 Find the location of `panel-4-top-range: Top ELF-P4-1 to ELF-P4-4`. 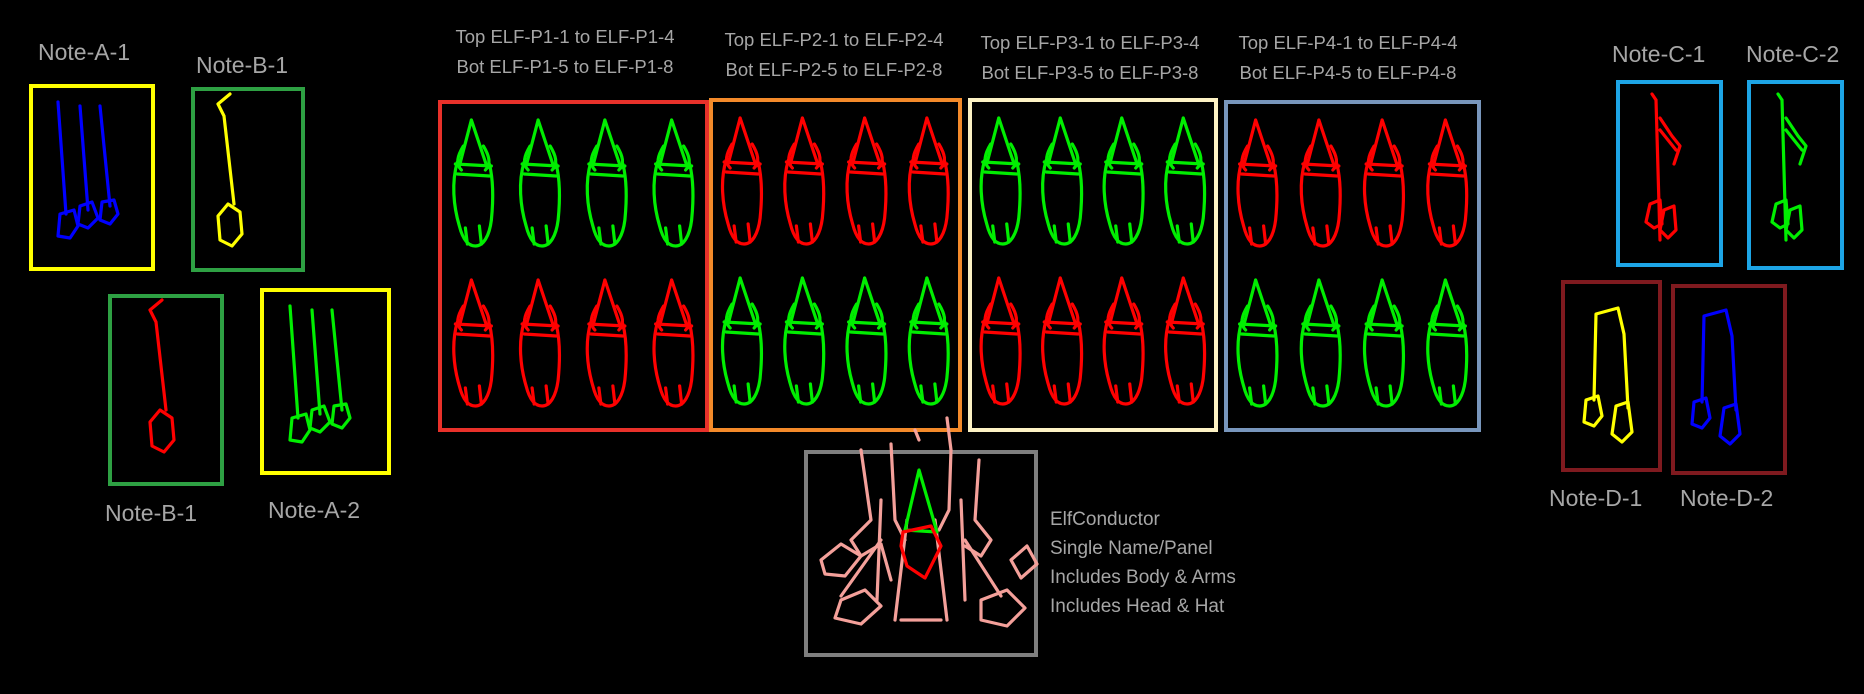

panel-4-top-range: Top ELF-P4-1 to ELF-P4-4 is located at coordinates (1348, 42).